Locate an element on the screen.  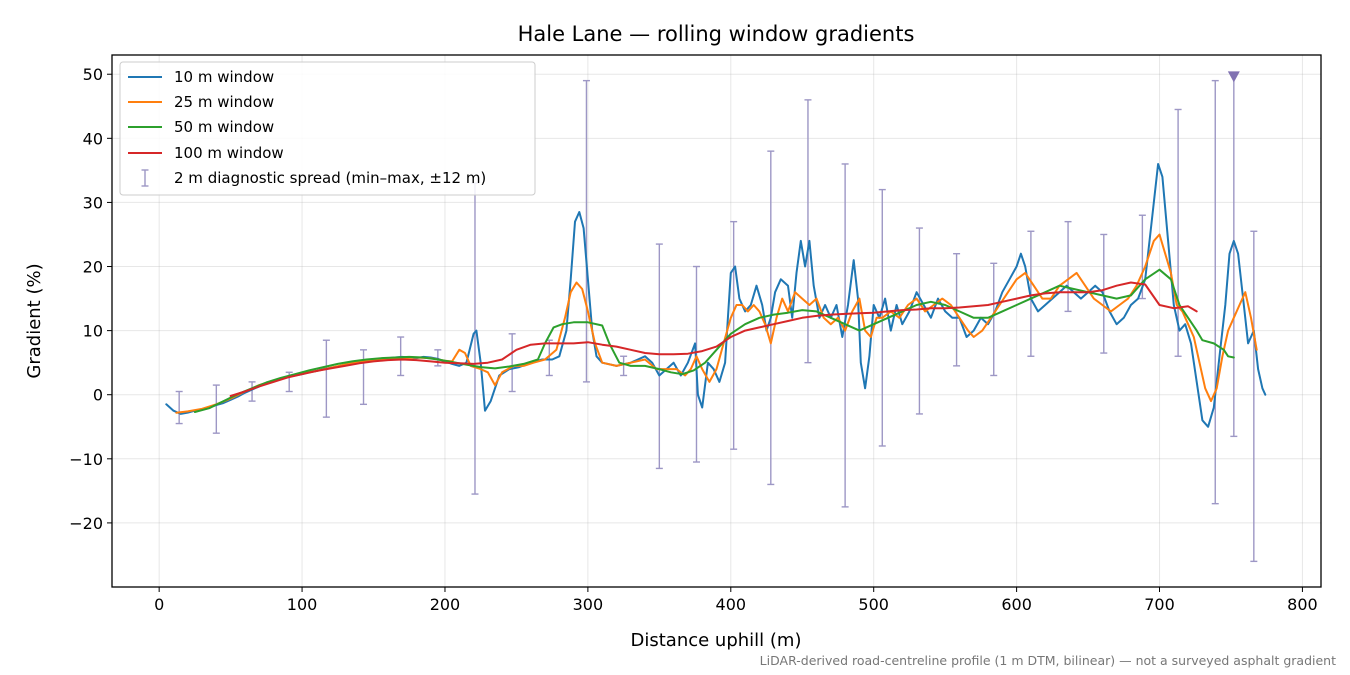
x-tick-label: 0 is located at coordinates (159, 604).